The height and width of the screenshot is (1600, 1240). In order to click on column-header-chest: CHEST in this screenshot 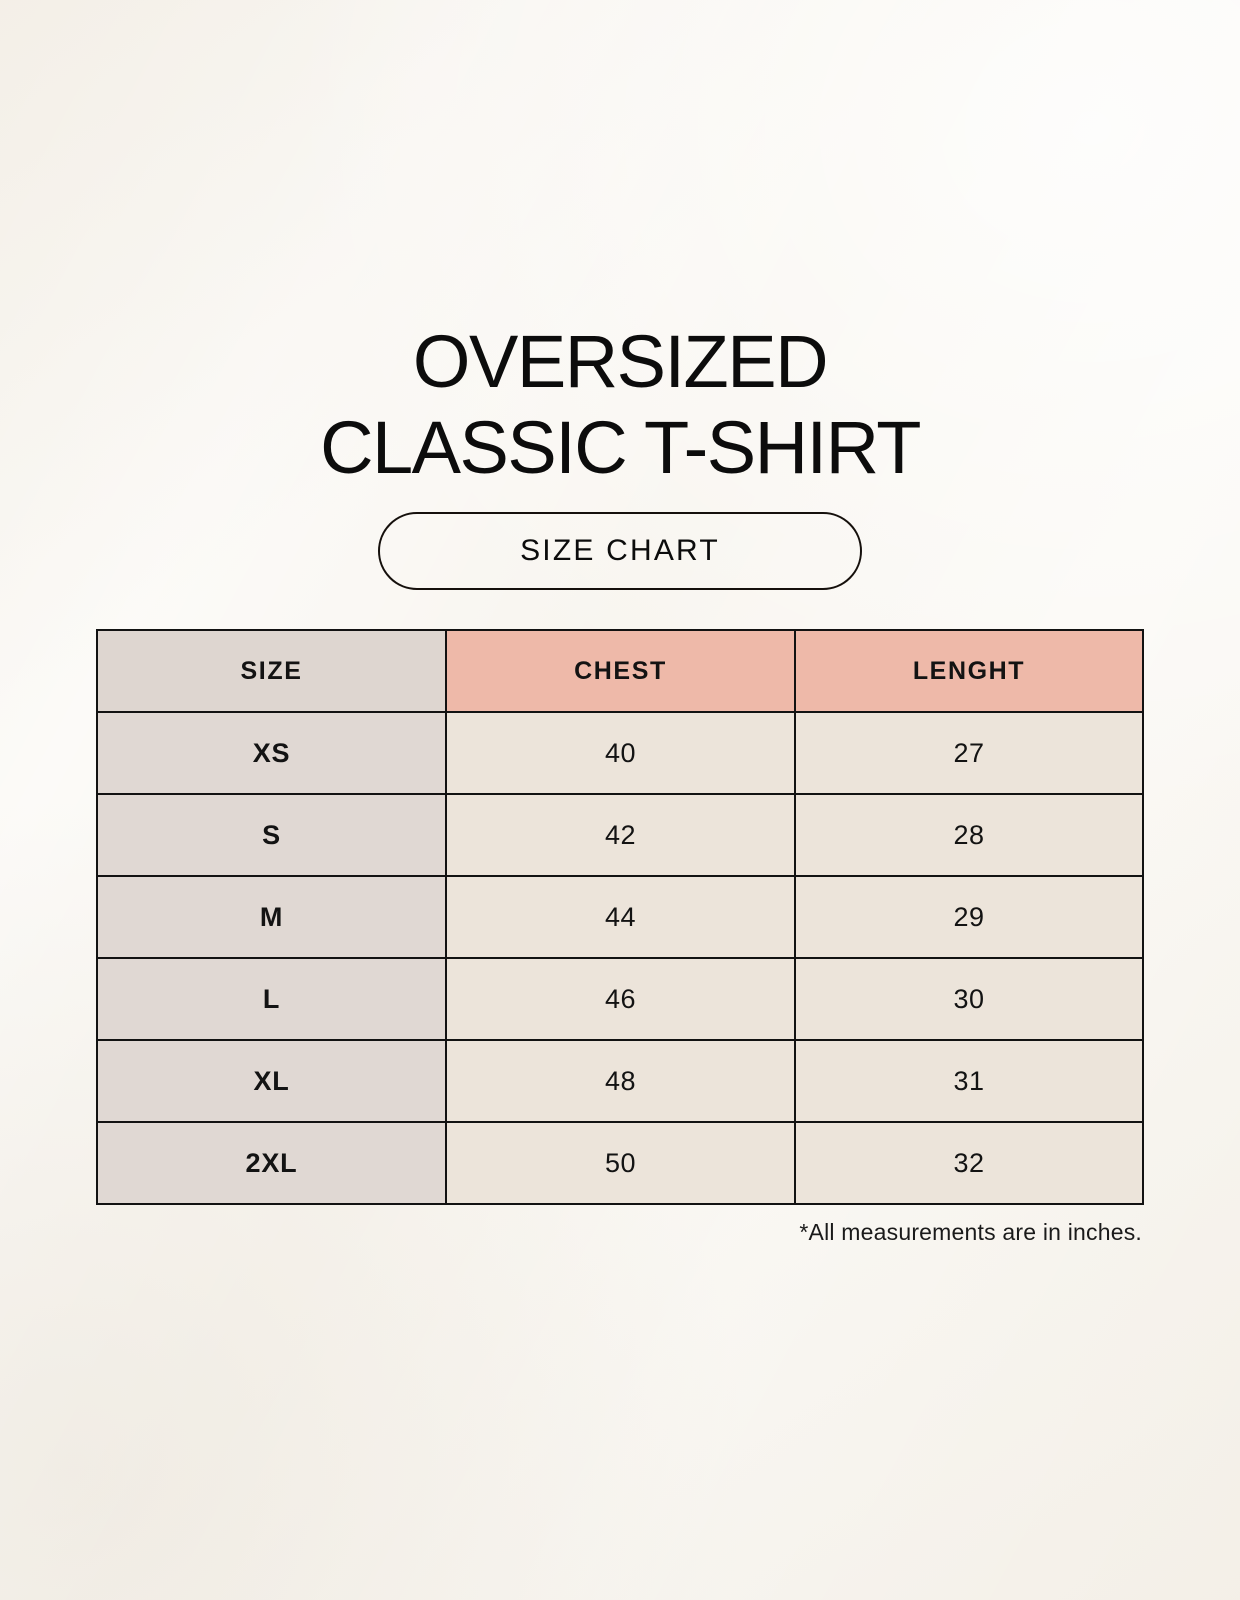, I will do `click(620, 671)`.